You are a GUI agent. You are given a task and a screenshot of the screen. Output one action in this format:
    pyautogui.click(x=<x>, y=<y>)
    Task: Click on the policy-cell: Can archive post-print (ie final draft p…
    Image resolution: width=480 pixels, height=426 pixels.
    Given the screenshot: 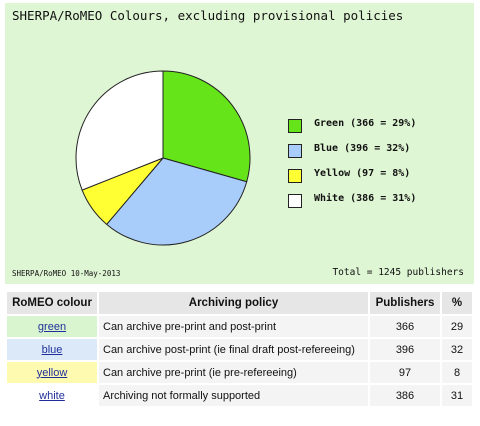 What is the action you would take?
    pyautogui.click(x=233, y=349)
    